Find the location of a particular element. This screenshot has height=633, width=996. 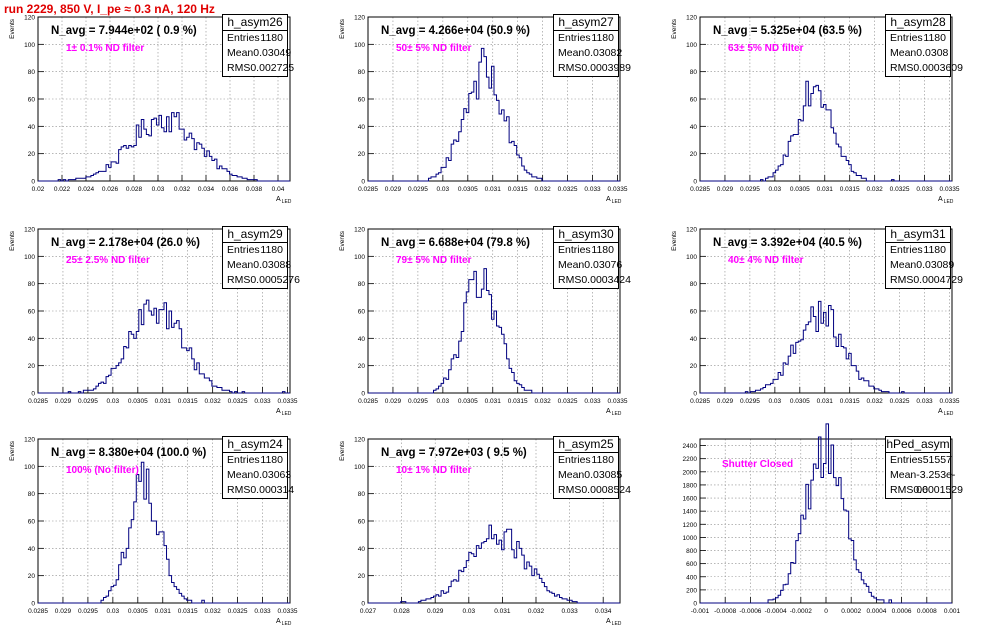

stats-key: Entries is located at coordinates (906, 250).